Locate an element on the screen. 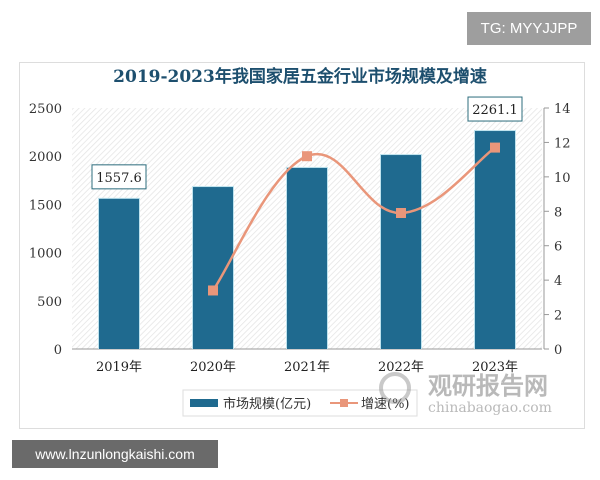  right-tick-label: 4 is located at coordinates (558, 281).